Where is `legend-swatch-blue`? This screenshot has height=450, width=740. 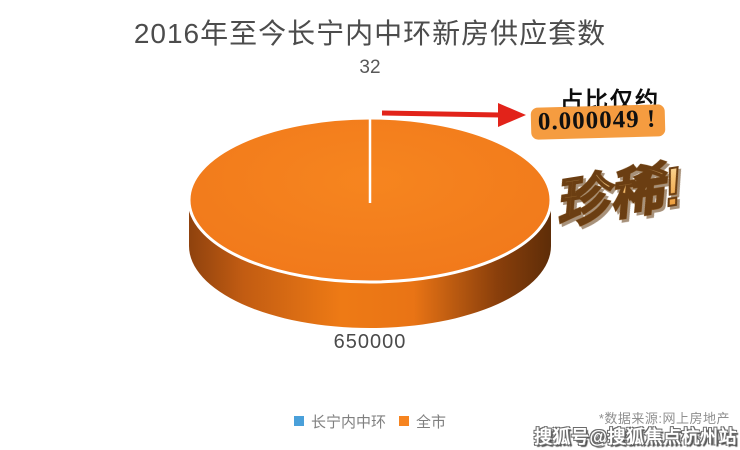 legend-swatch-blue is located at coordinates (298, 421).